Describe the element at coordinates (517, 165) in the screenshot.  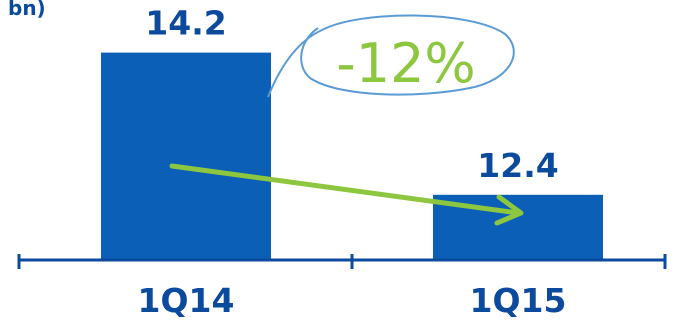
I see `value-label-1q15: 12.4` at that location.